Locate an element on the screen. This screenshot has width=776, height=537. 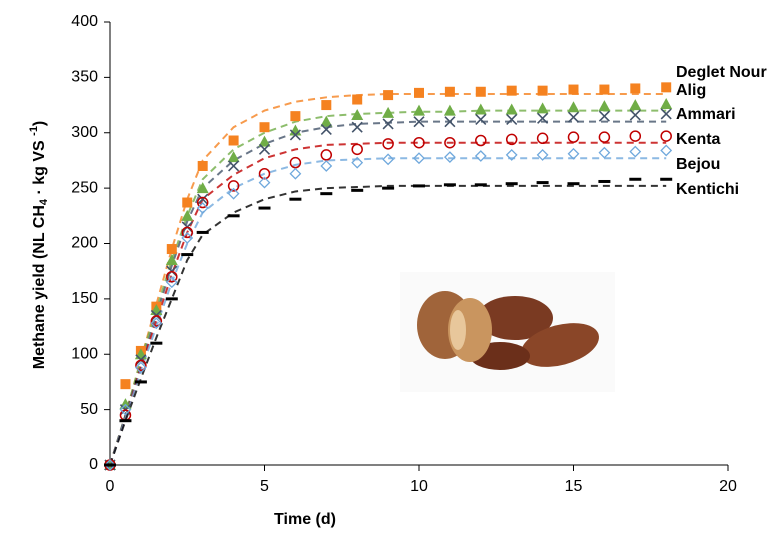
legend-label: Kenta is located at coordinates (698, 139).